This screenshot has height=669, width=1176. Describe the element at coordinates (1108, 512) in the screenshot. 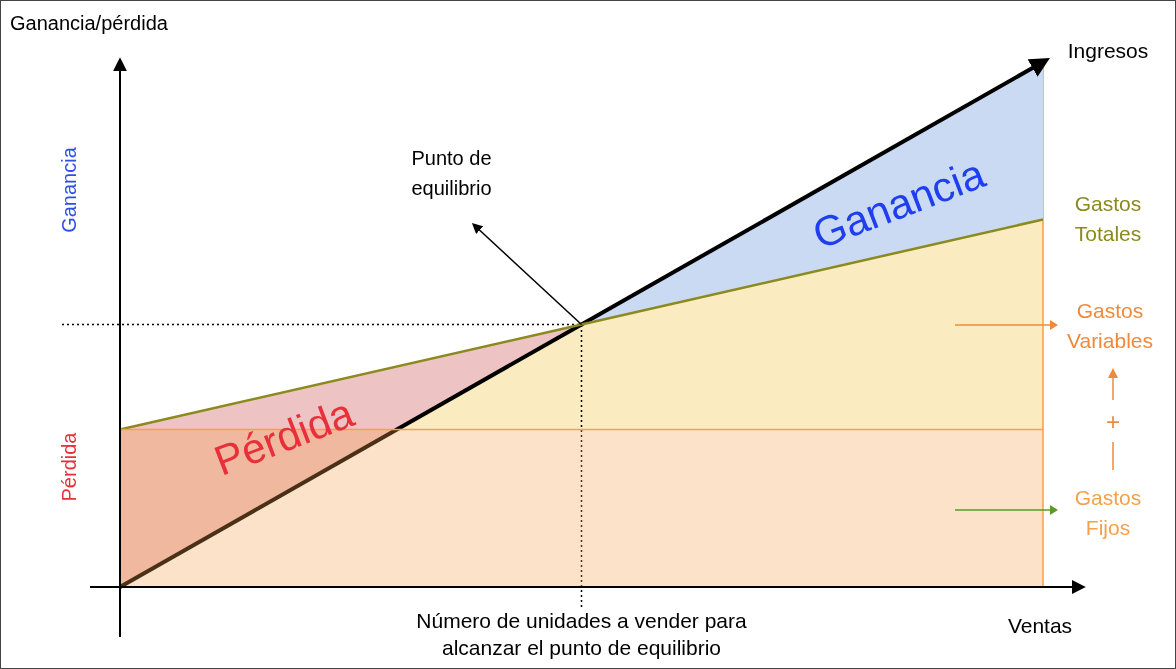

I see `series-label: Gastos Fijos` at that location.